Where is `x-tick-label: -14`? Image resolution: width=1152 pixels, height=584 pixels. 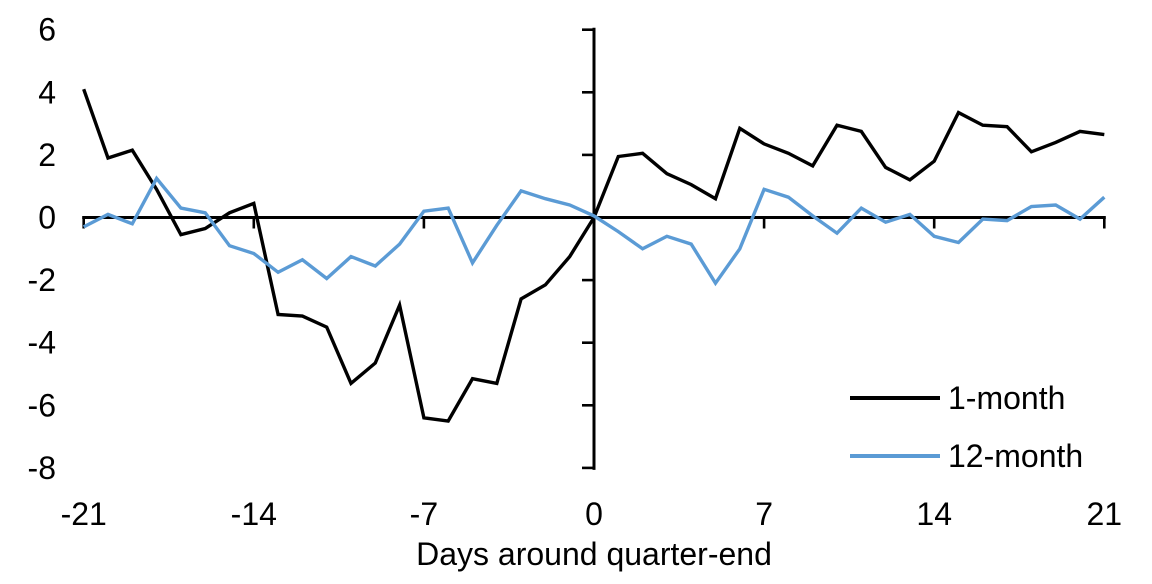 x-tick-label: -14 is located at coordinates (254, 514).